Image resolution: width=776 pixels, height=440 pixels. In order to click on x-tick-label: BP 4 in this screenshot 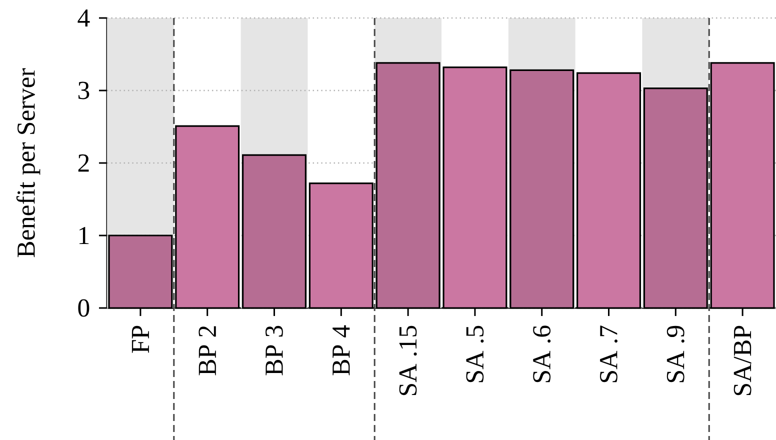, I will do `click(341, 350)`.